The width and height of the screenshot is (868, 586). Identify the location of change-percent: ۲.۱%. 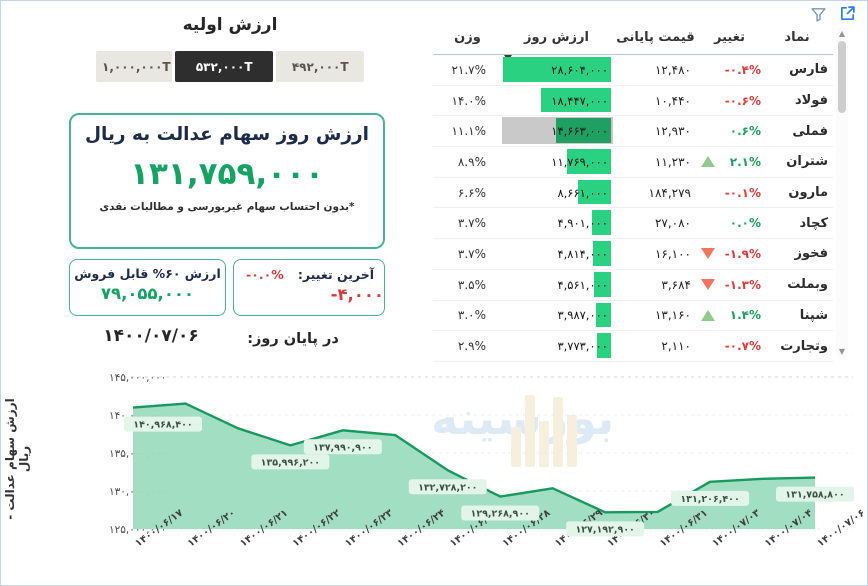
(745, 161).